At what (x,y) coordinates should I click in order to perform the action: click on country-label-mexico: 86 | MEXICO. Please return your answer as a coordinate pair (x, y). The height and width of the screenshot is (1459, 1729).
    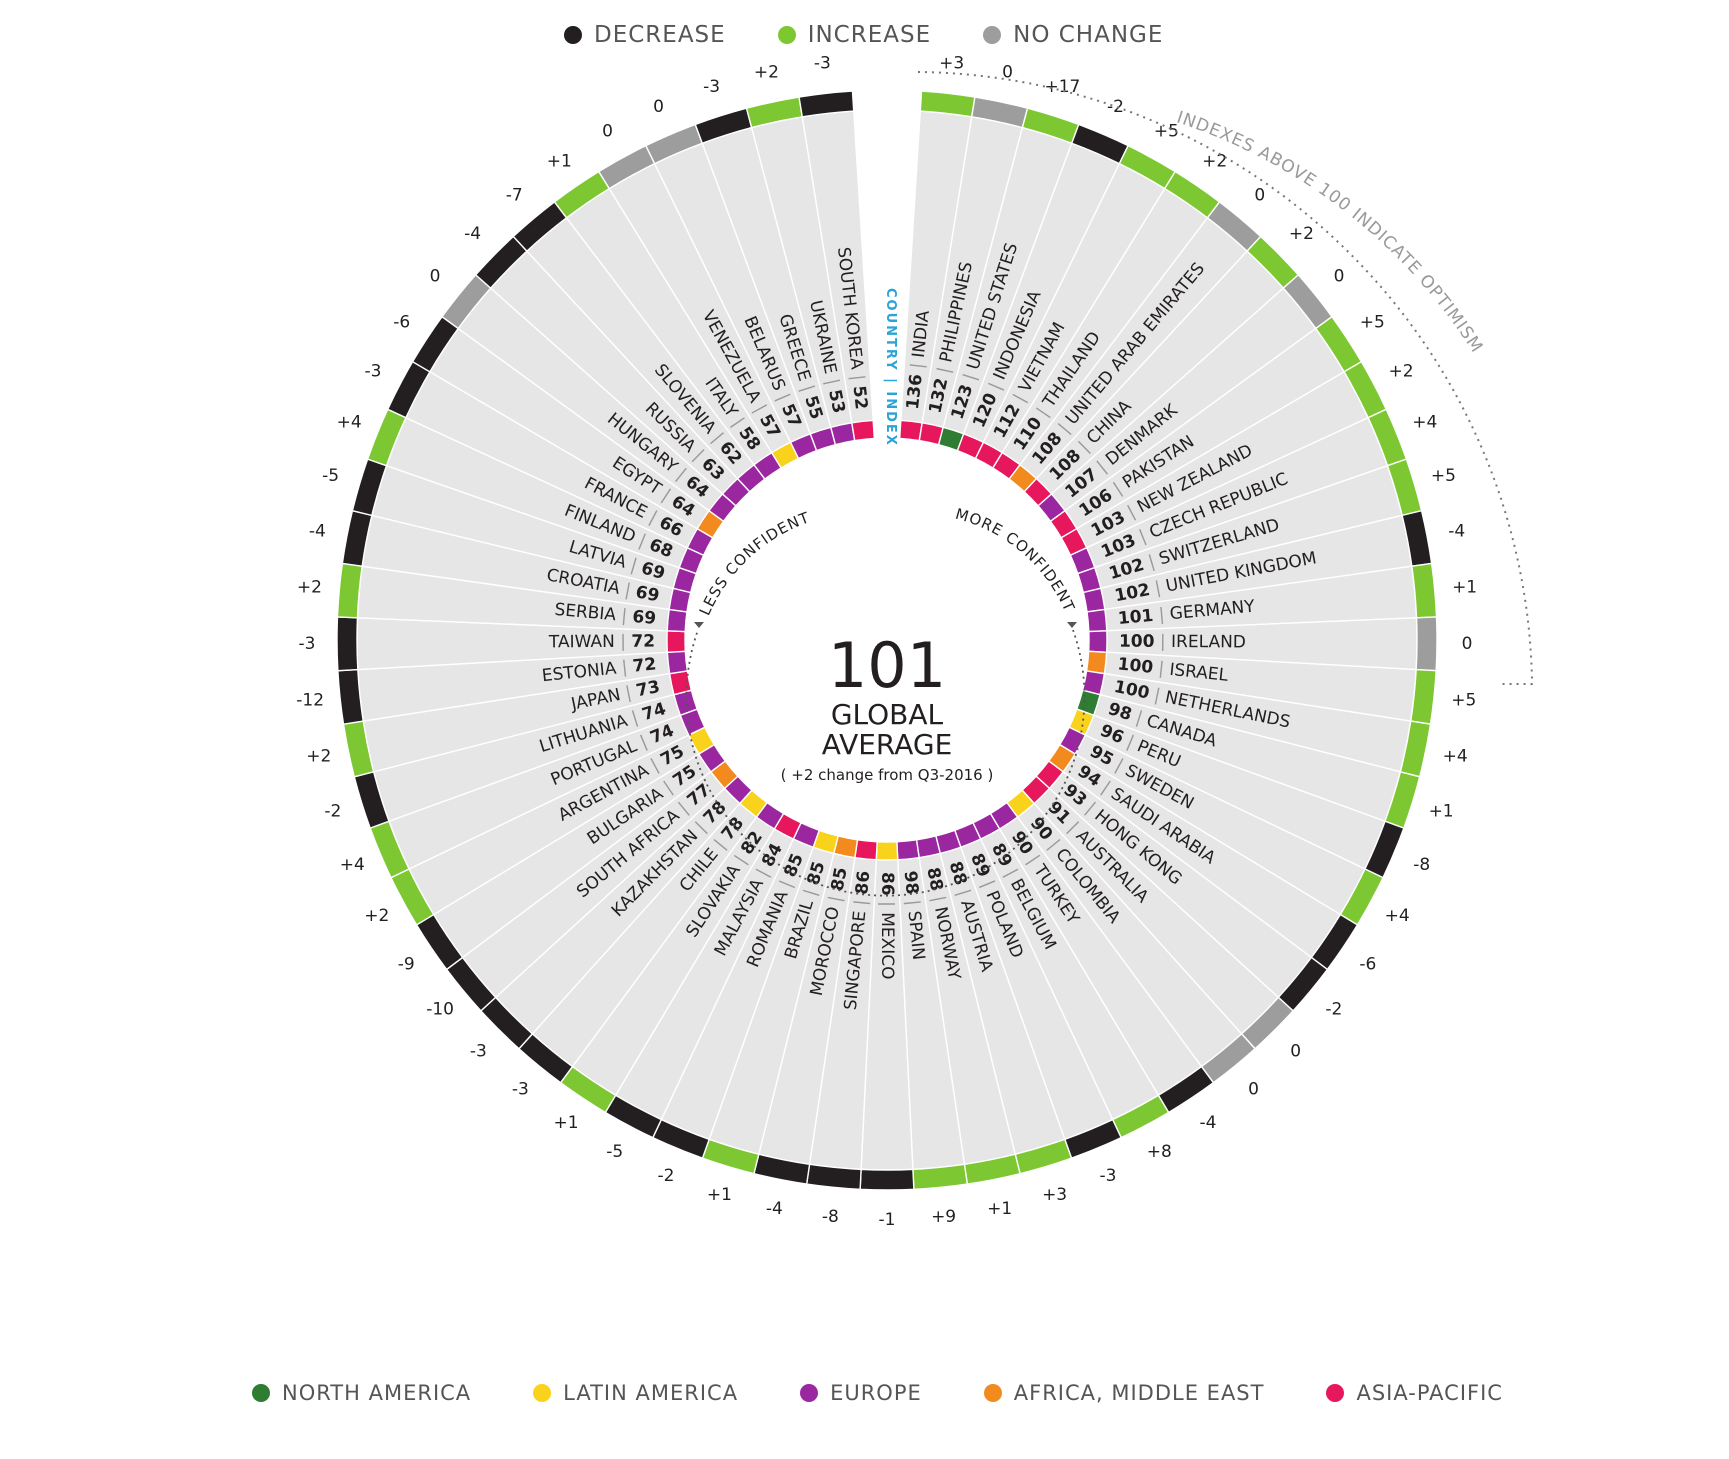
    Looking at the image, I should click on (887, 926).